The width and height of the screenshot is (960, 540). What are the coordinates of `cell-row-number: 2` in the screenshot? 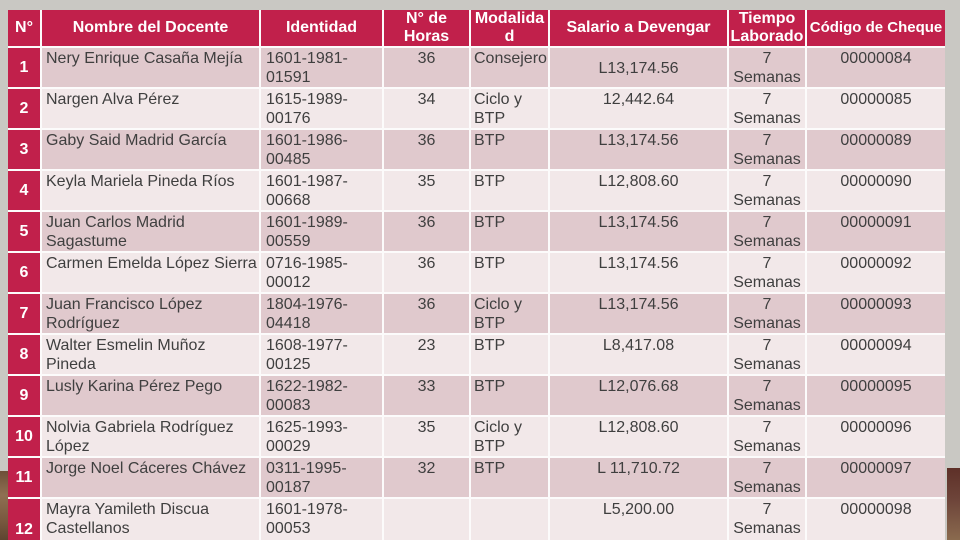 It's located at (24, 108).